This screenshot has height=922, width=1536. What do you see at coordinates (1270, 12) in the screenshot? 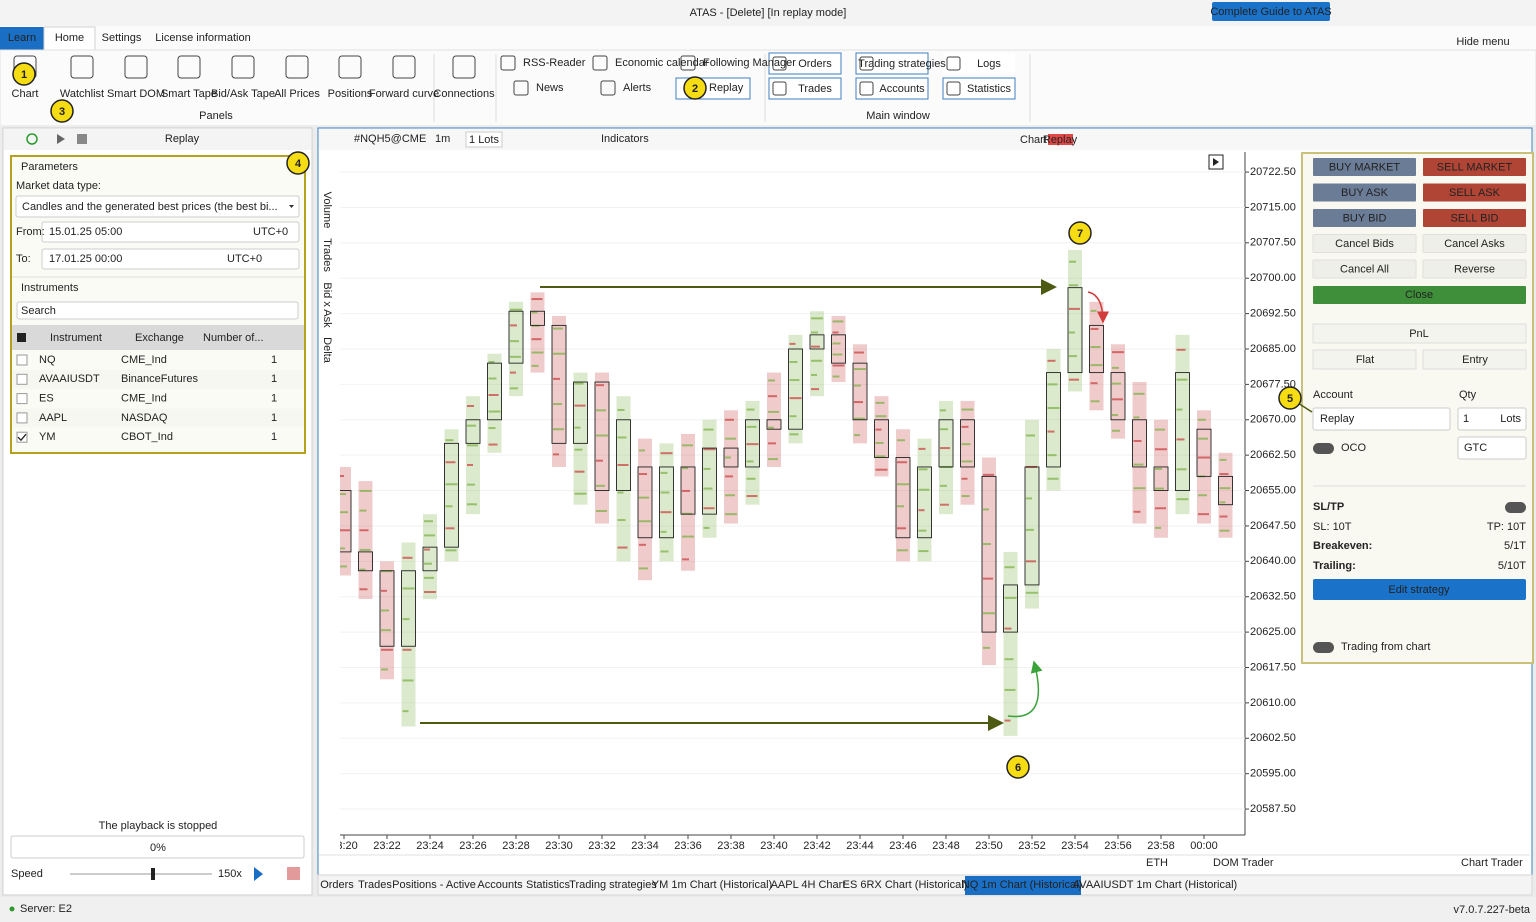
I see `guide-button-label: Complete Guide to ATAS` at bounding box center [1270, 12].